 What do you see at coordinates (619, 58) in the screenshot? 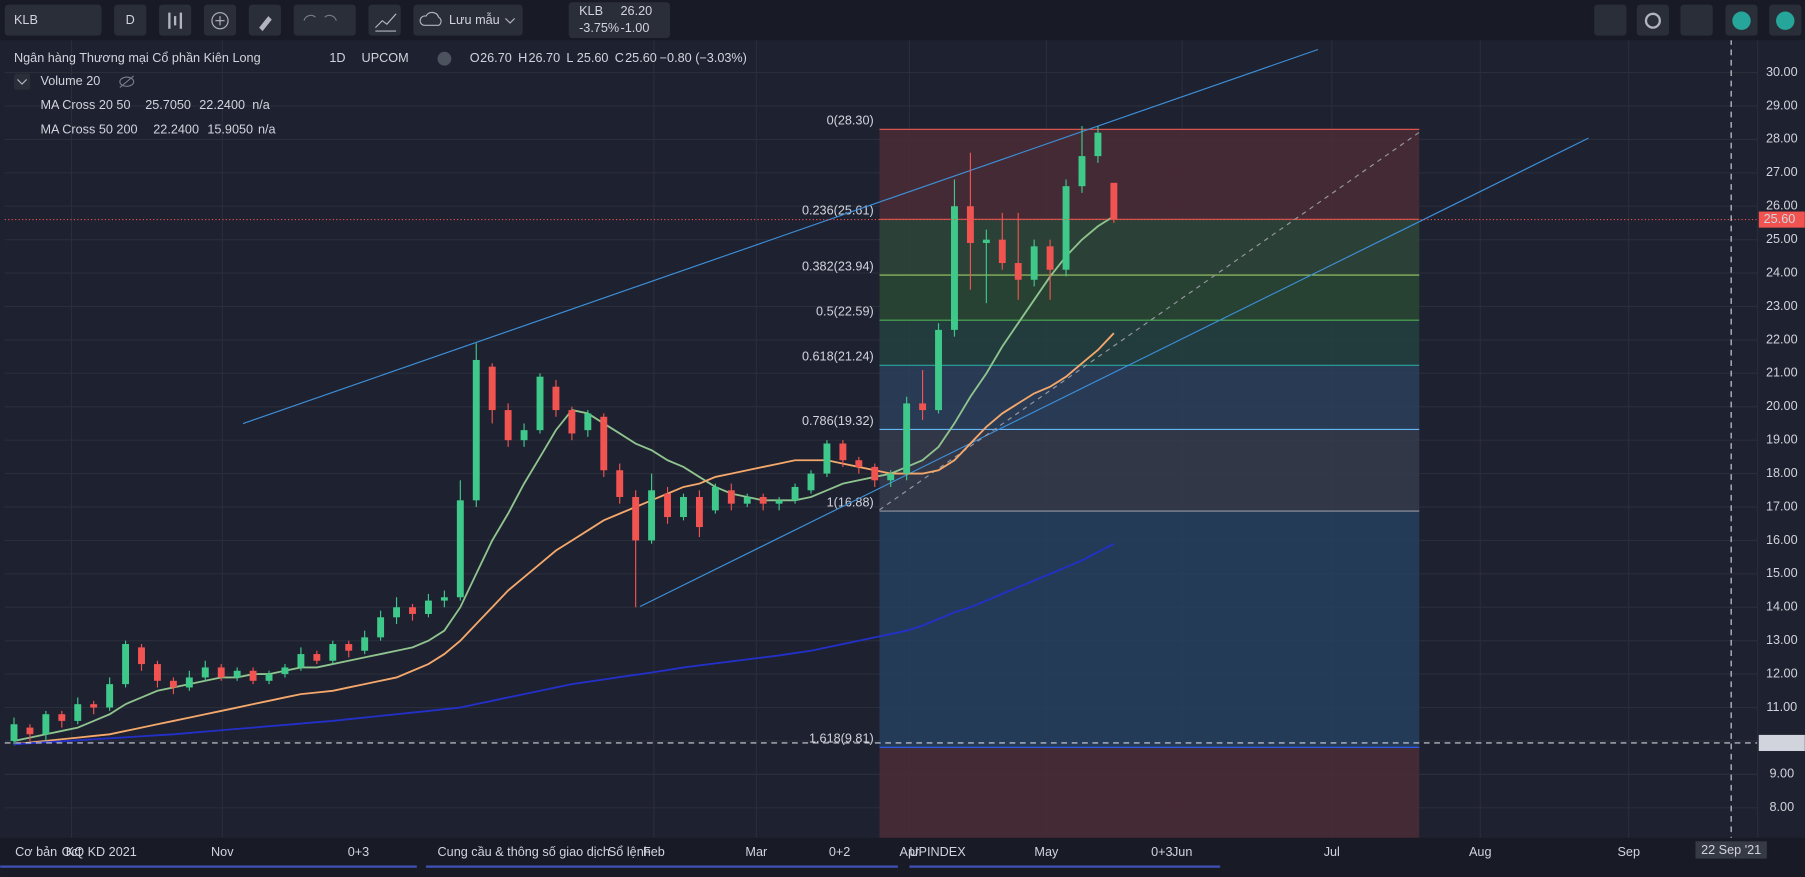
I see `ohlc-key: C` at bounding box center [619, 58].